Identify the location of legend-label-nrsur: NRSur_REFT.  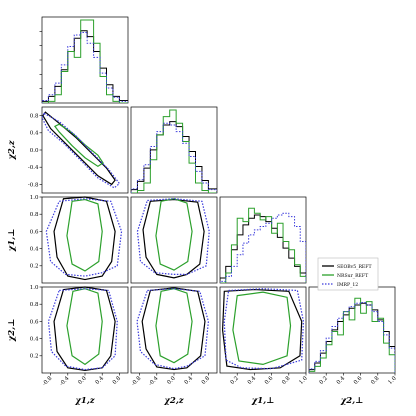
(353, 276).